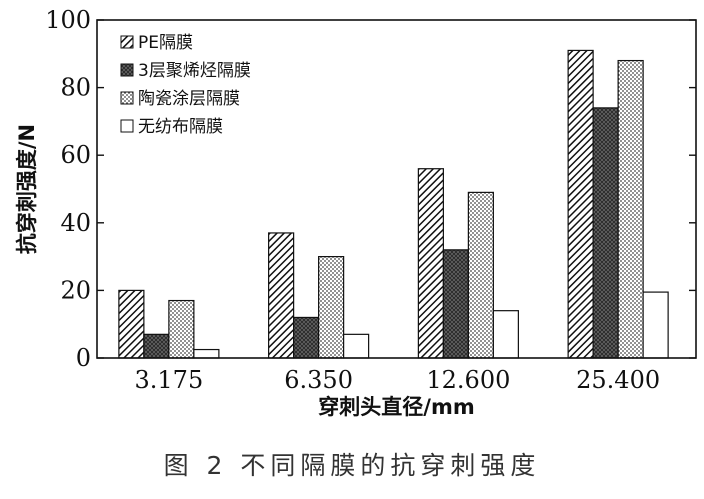 The height and width of the screenshot is (499, 704). What do you see at coordinates (180, 127) in the screenshot?
I see `legend-label: 无纺布隔膜` at bounding box center [180, 127].